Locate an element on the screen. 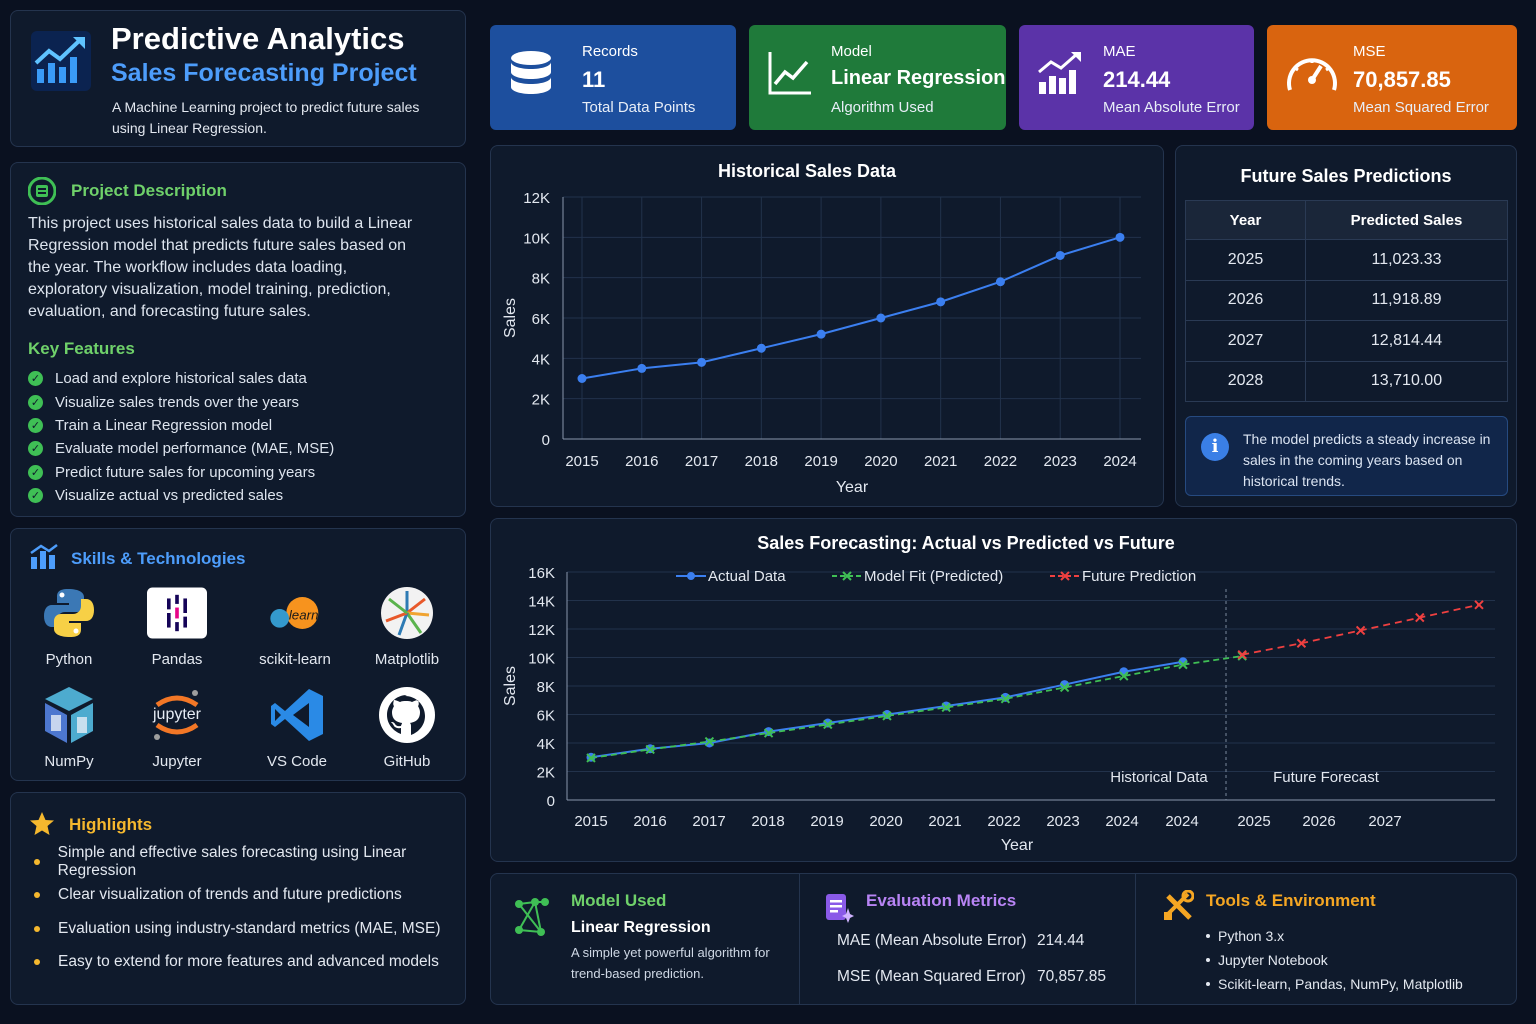 The height and width of the screenshot is (1024, 1536). svg-text: jupyter is located at coordinates (177, 714).